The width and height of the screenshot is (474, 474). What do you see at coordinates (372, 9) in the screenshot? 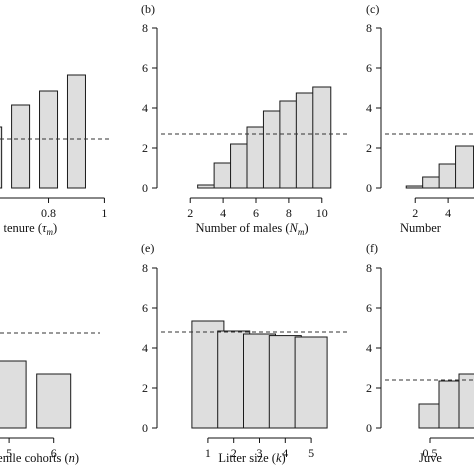
I see `panel-label-c: (c)` at bounding box center [372, 9].